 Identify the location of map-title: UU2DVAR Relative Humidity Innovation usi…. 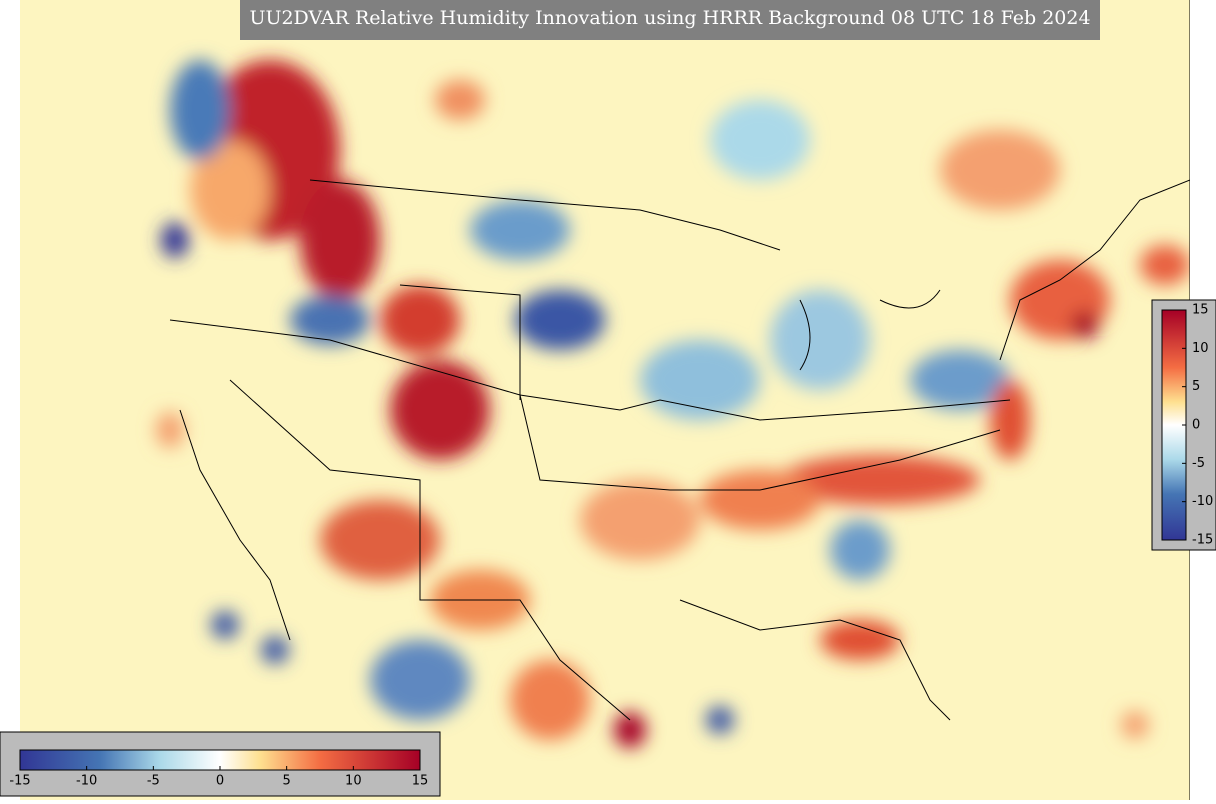
(669, 18).